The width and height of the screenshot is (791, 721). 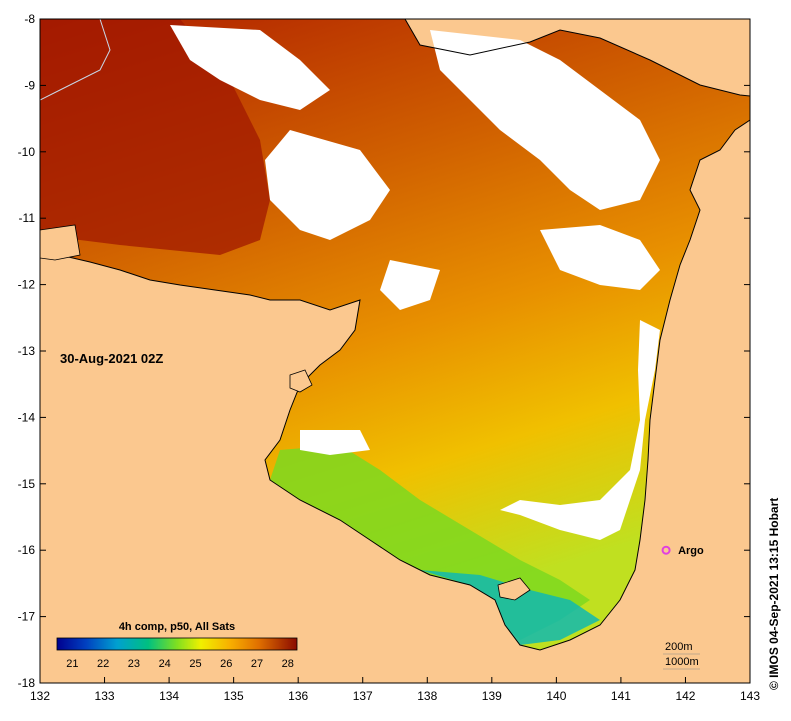 I want to click on colorbar-label: 26, so click(x=226, y=664).